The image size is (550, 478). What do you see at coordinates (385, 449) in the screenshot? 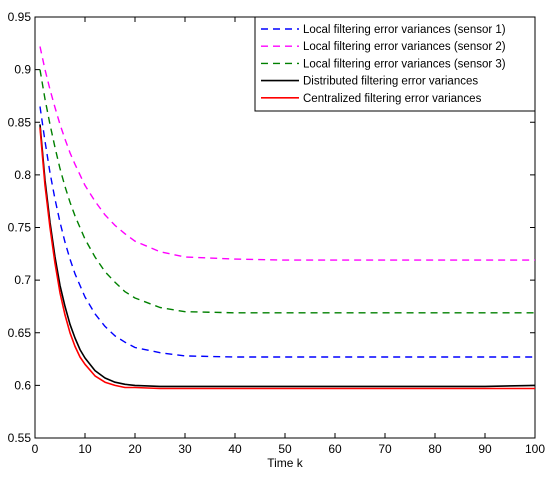
I see `x-tick-label: 70` at bounding box center [385, 449].